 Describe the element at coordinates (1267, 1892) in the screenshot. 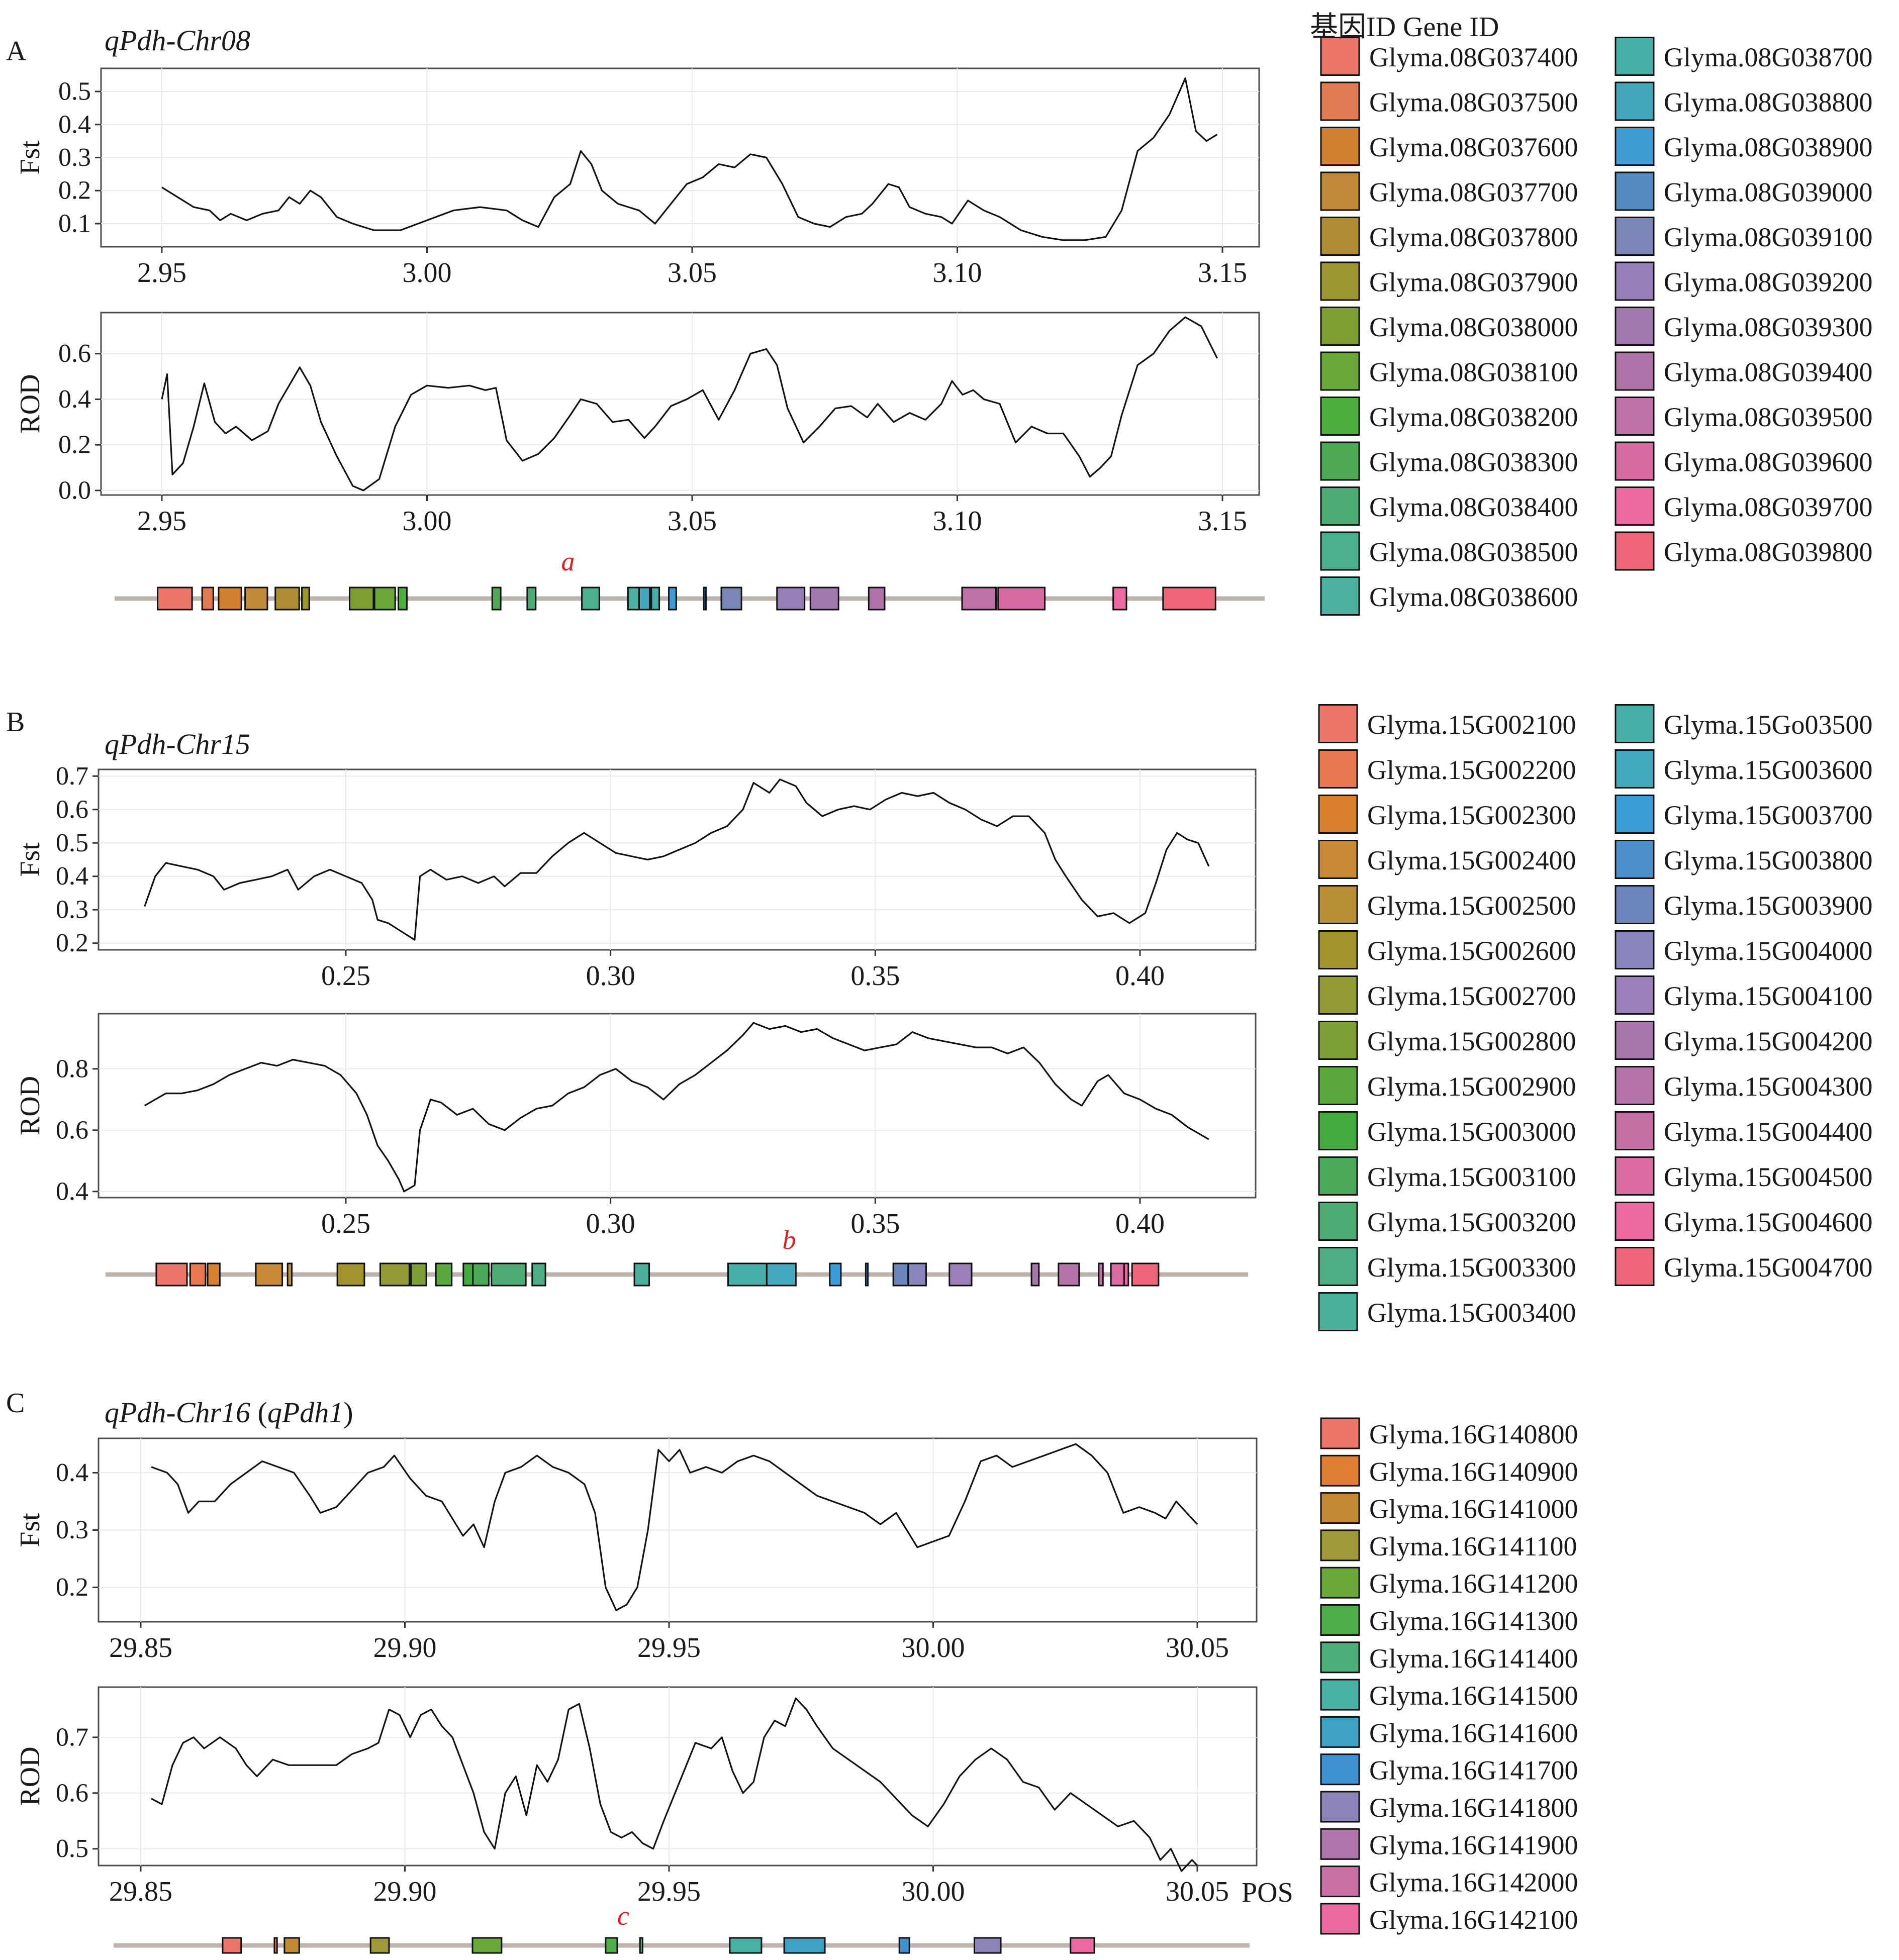

I see `x-axis-label: POS` at that location.